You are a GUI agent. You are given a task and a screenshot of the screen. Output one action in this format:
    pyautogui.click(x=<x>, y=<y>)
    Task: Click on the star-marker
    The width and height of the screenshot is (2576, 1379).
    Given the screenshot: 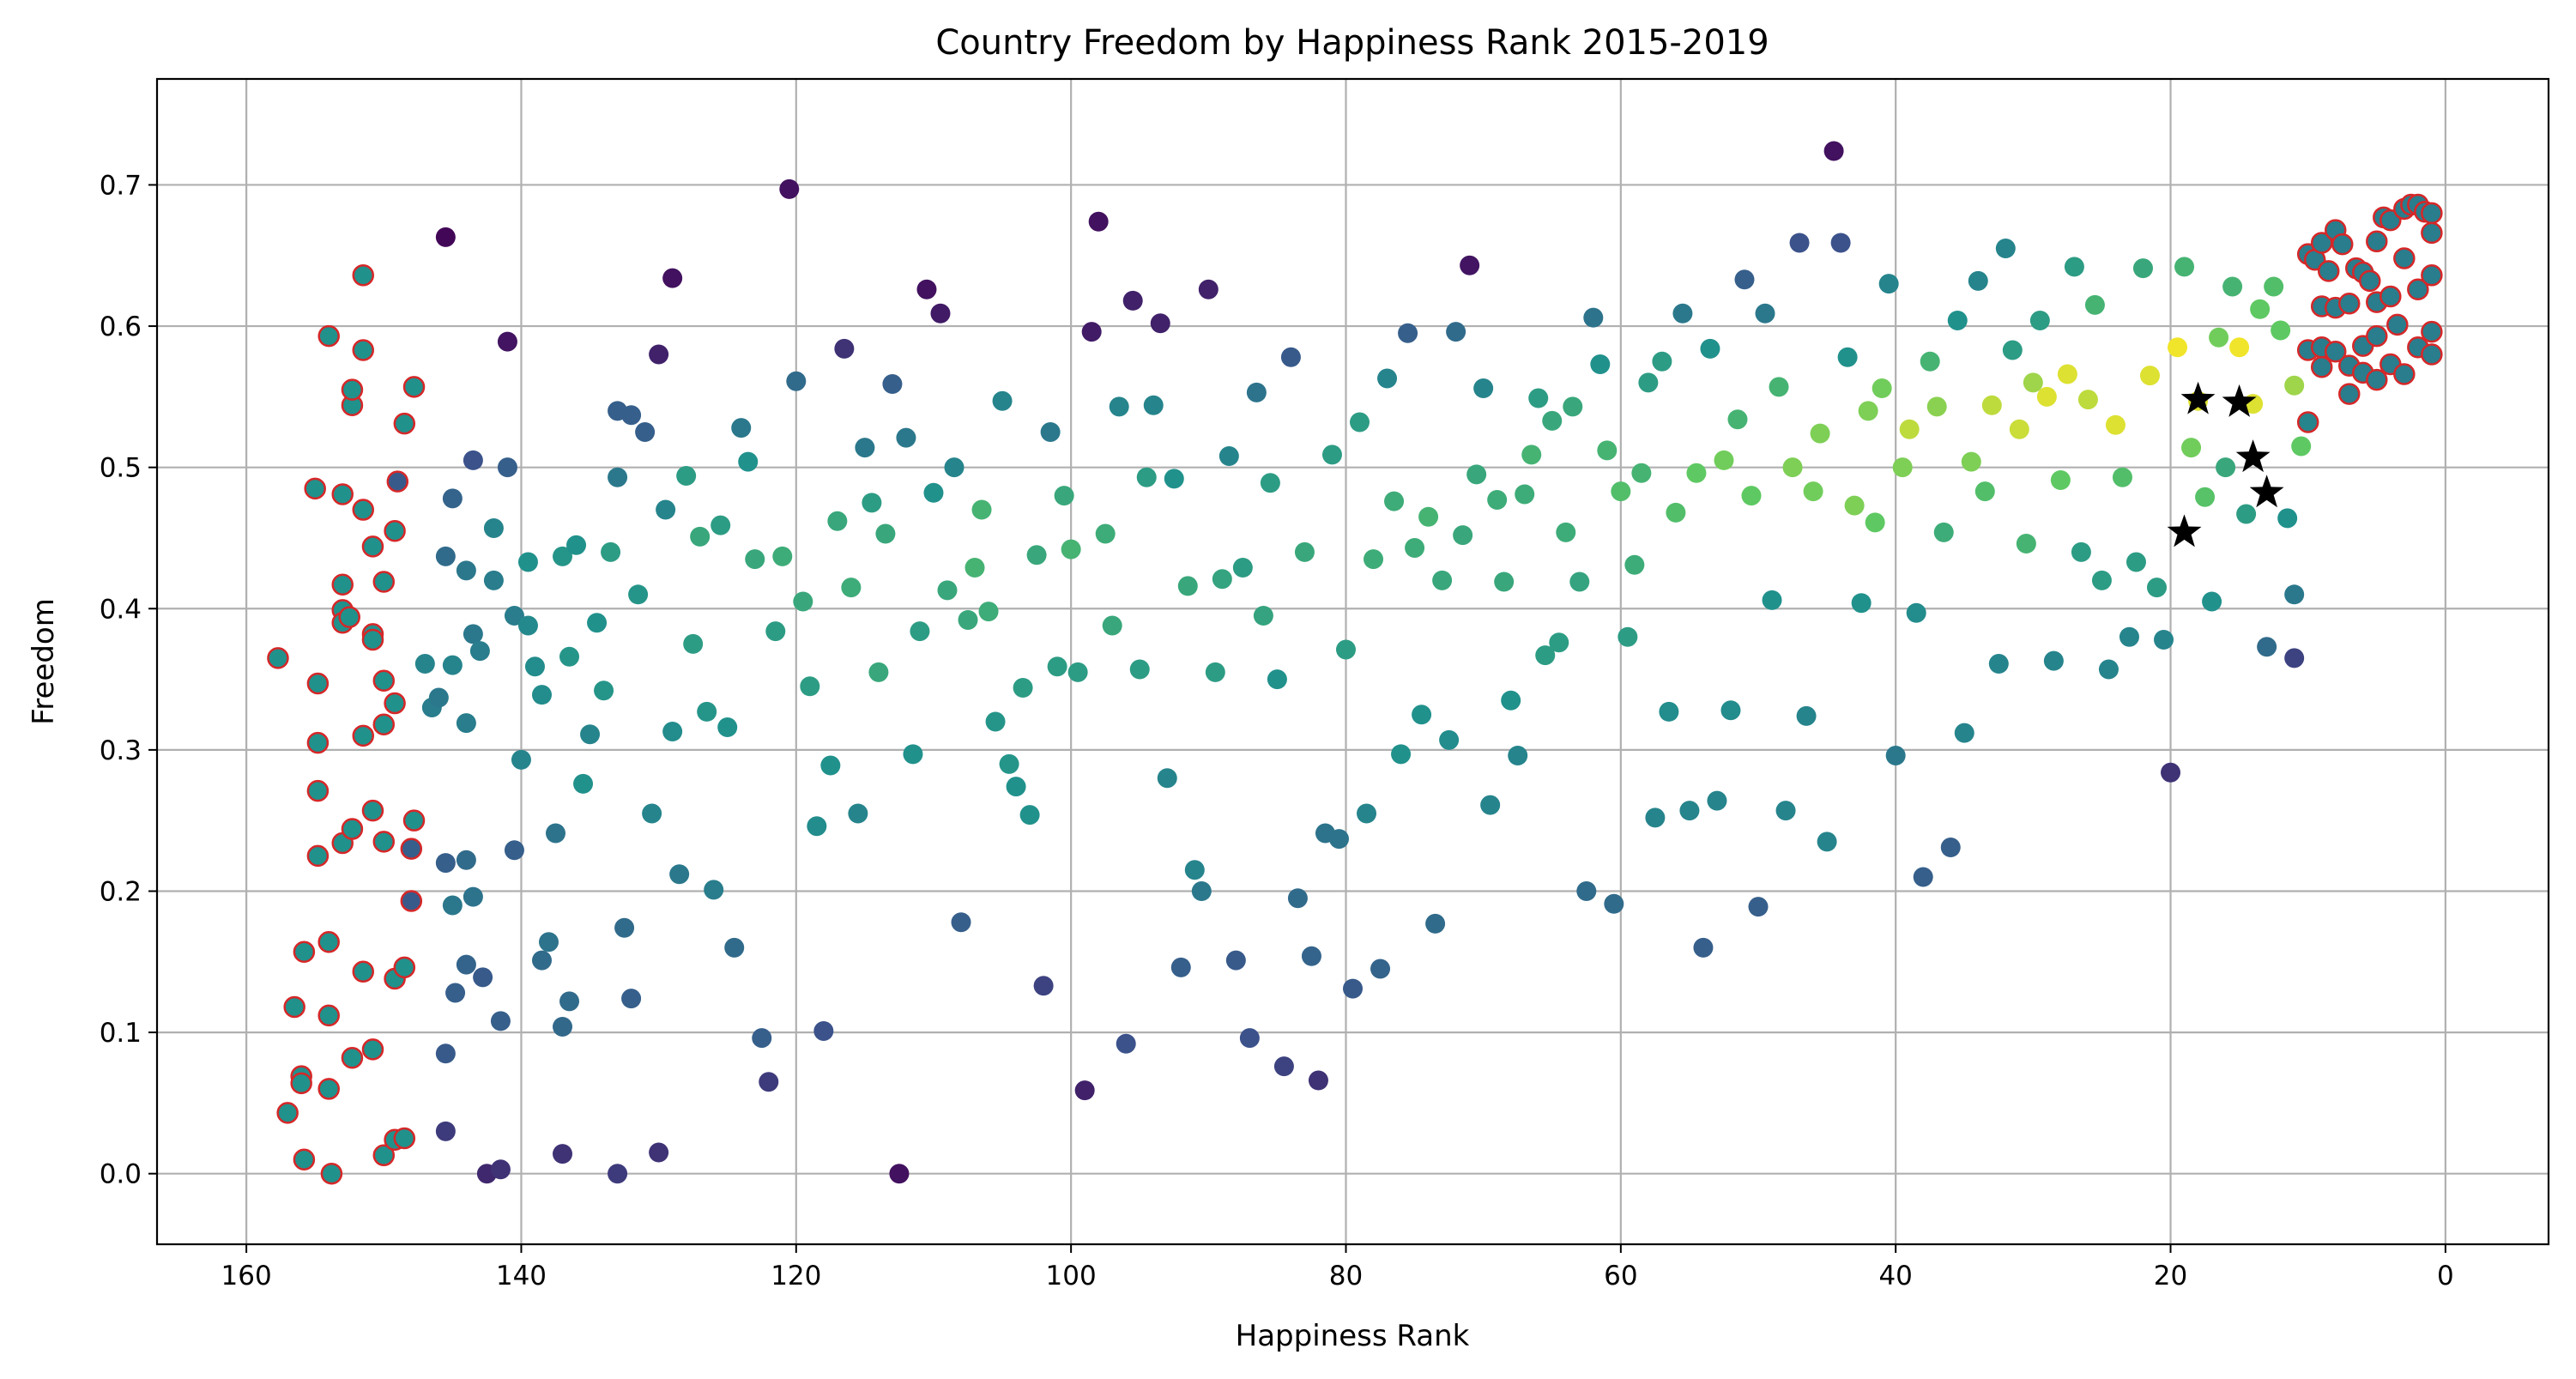 What is the action you would take?
    pyautogui.click(x=2198, y=398)
    